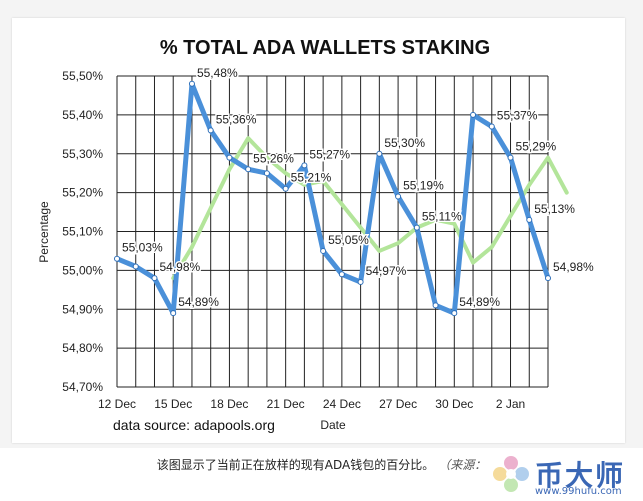 The height and width of the screenshot is (501, 643). Describe the element at coordinates (398, 404) in the screenshot. I see `x-tick-label: 27 Dec` at that location.